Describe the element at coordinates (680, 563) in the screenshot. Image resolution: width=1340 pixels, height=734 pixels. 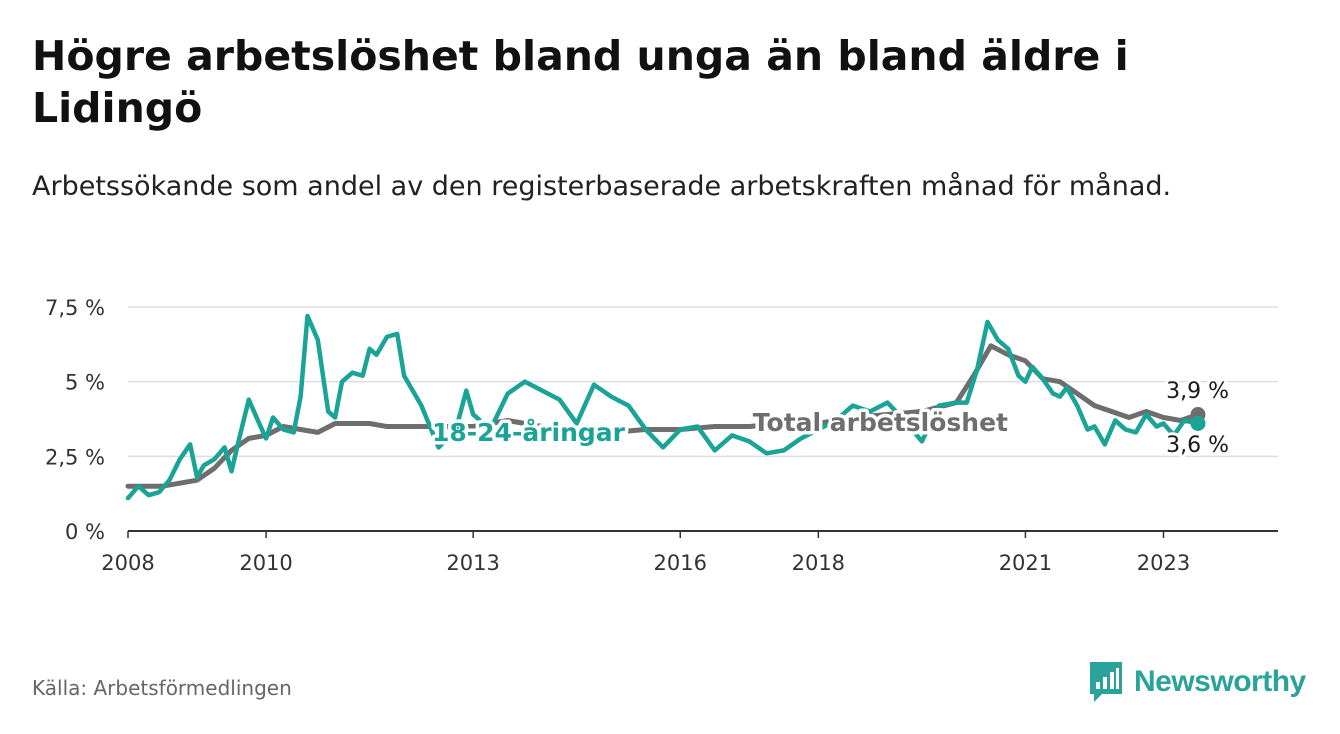
I see `x-tick-label: 2016` at that location.